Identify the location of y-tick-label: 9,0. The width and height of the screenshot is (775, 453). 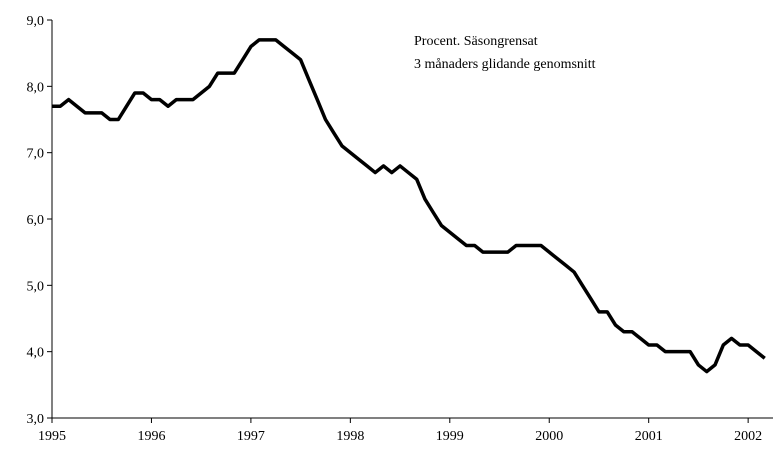
(36, 21).